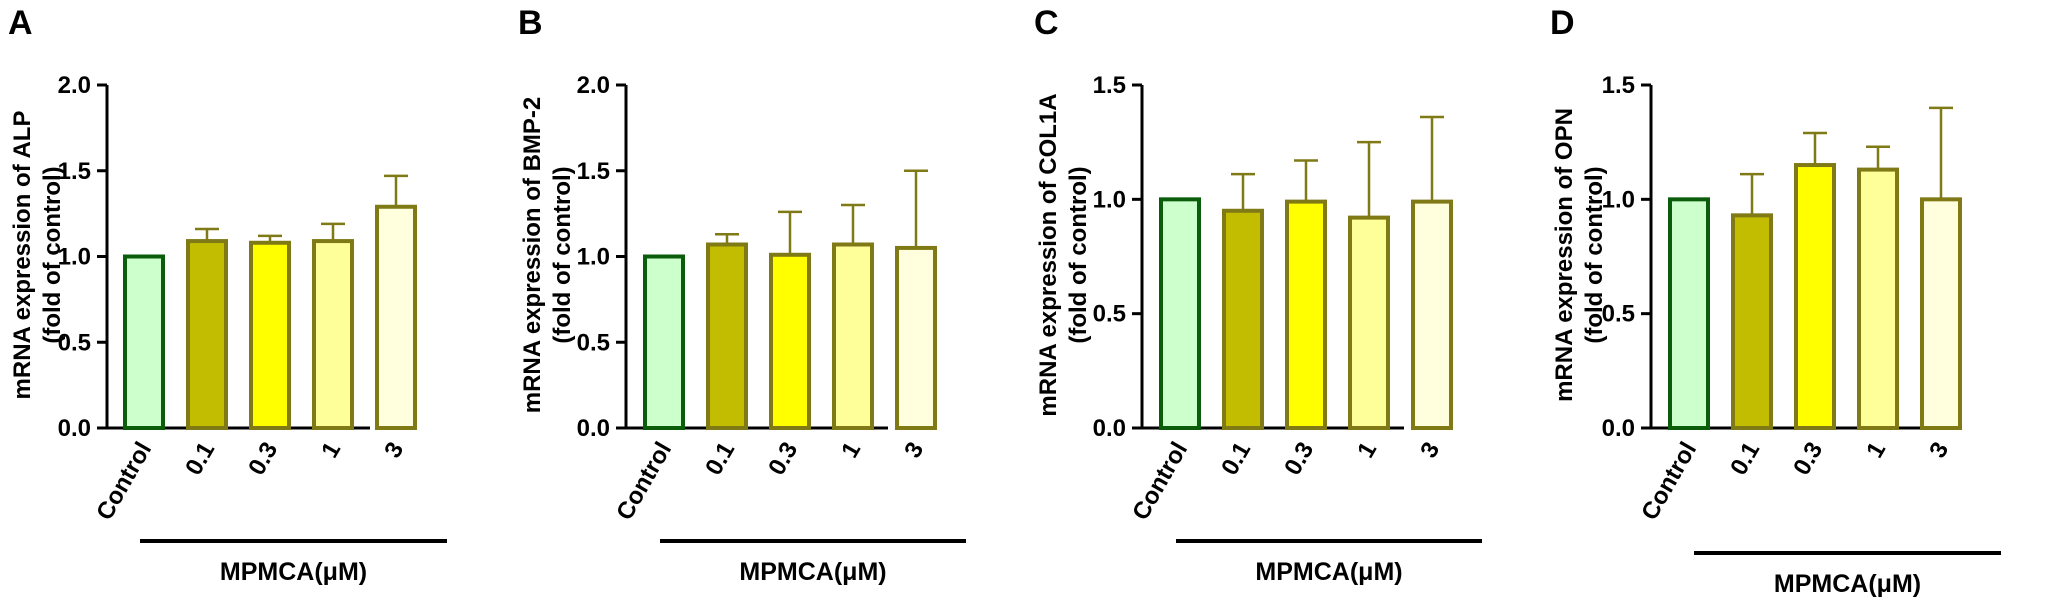 This screenshot has height=603, width=2050. I want to click on group-label-a: MPMCA(μM), so click(293, 572).